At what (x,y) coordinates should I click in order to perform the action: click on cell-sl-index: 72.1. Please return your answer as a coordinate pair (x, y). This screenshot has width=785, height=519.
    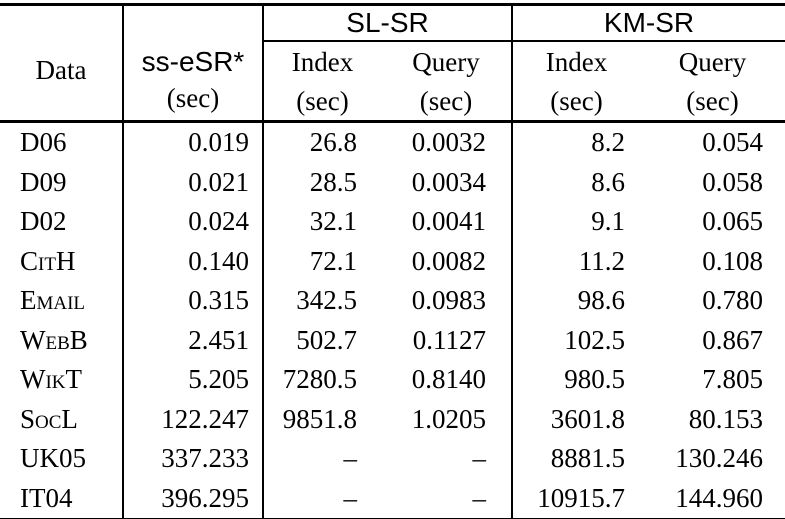
    Looking at the image, I should click on (333, 260).